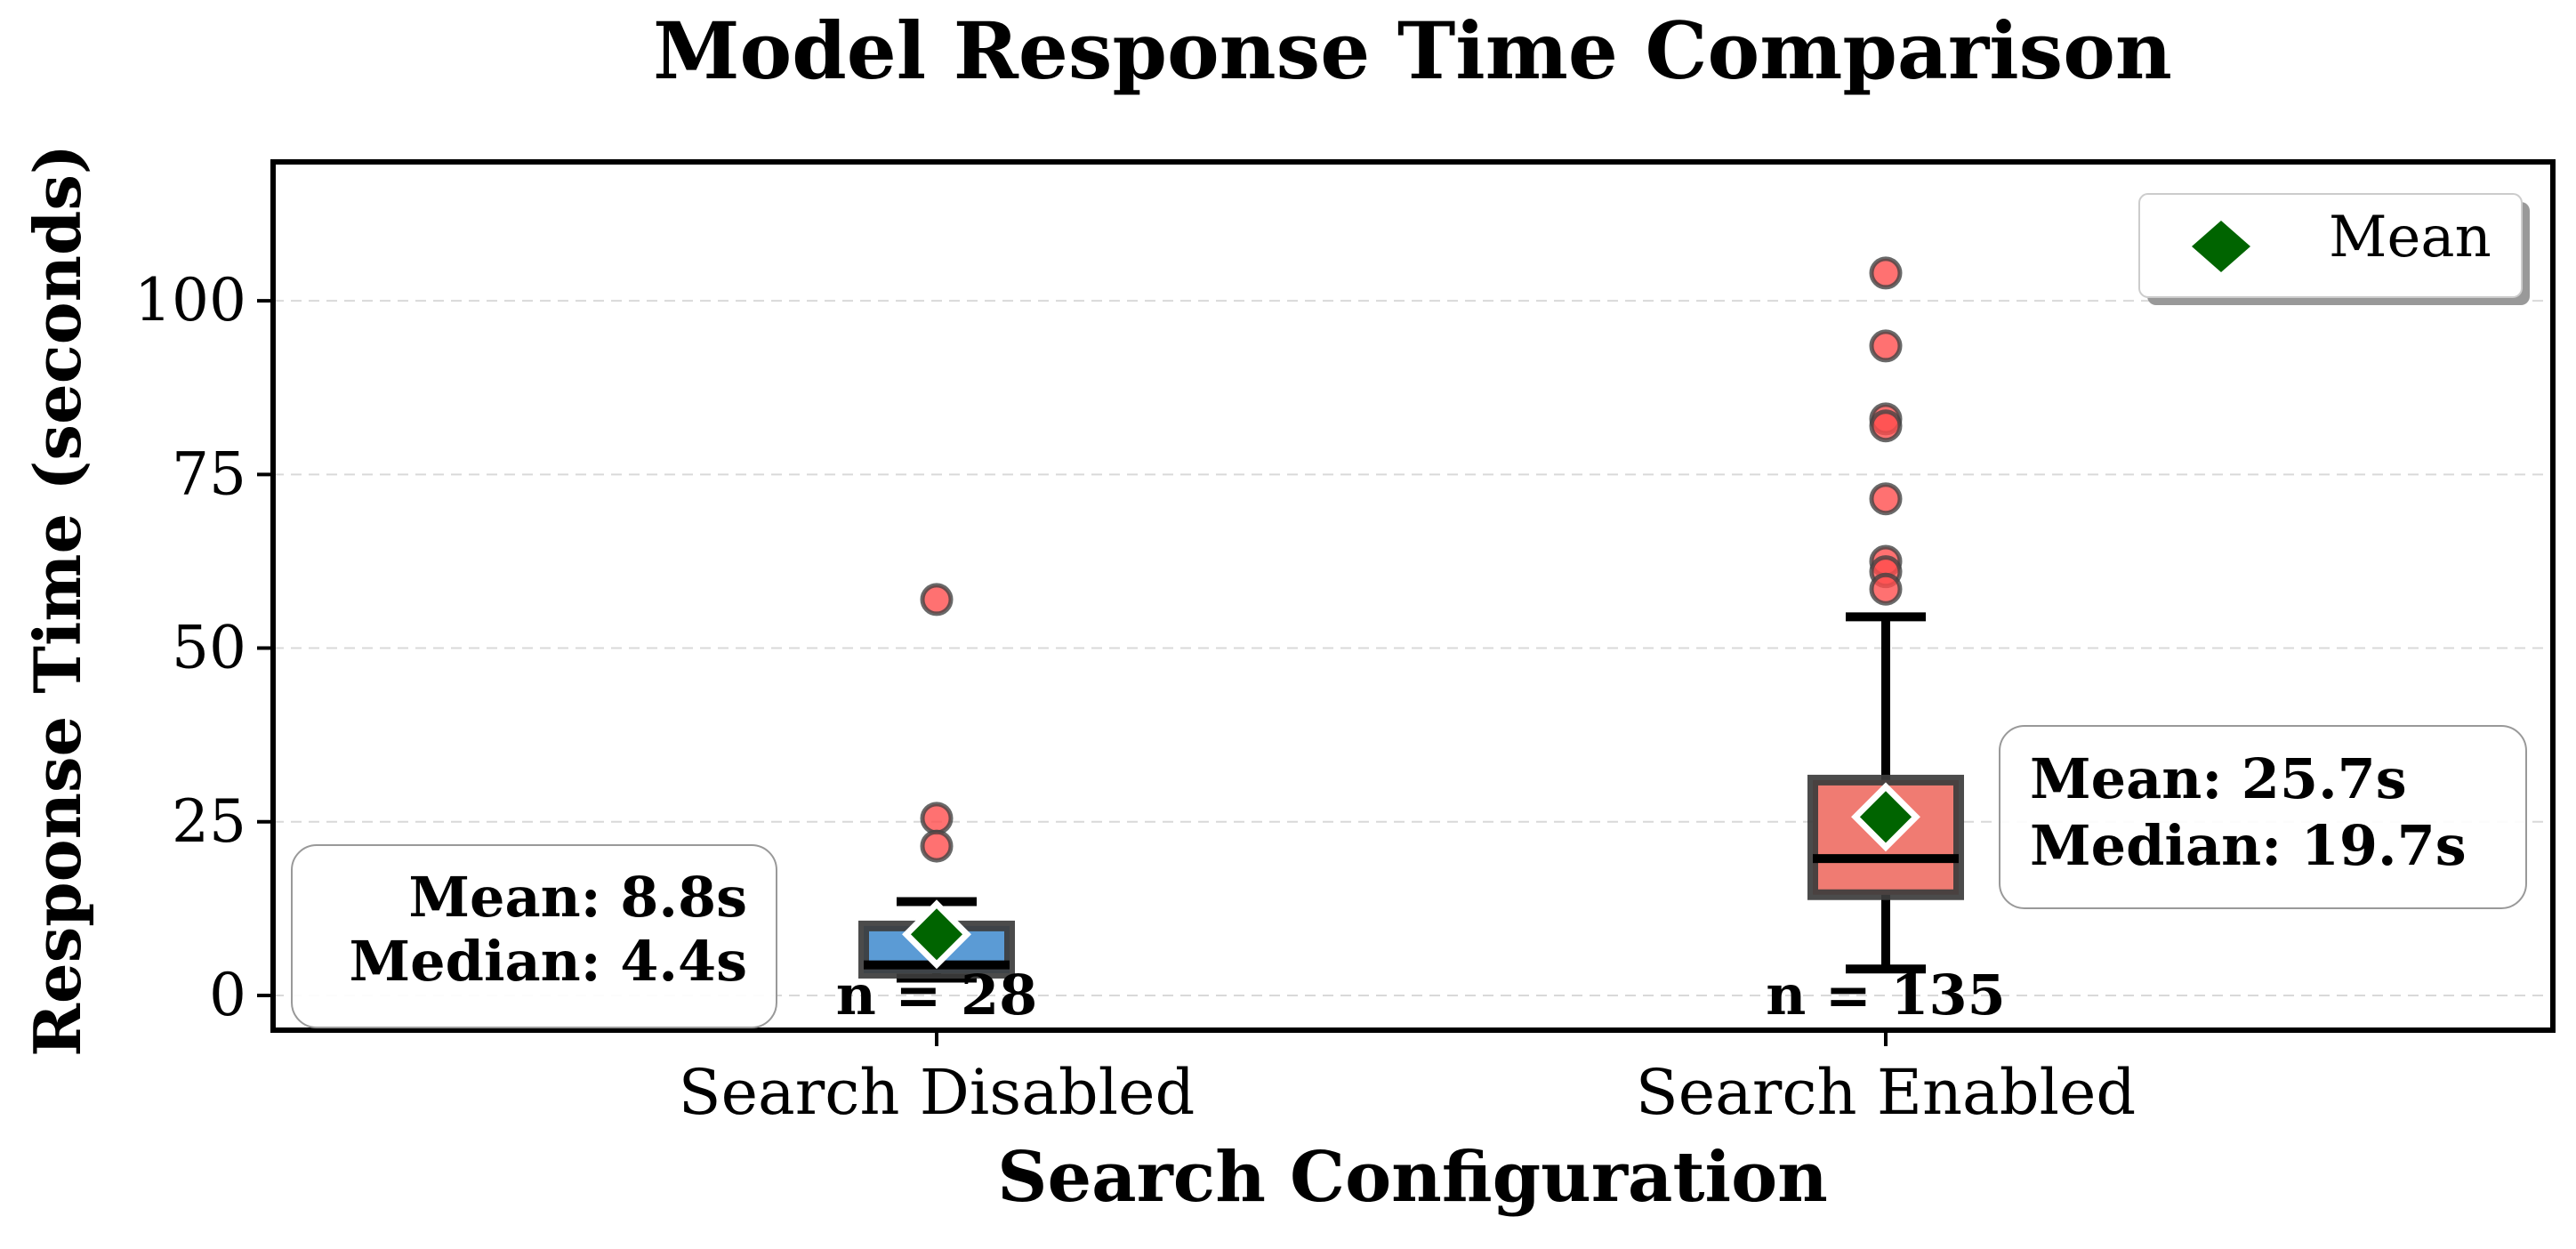 This screenshot has height=1249, width=2576. Describe the element at coordinates (937, 1092) in the screenshot. I see `x-tick-label-search-disabled: Search Disabled` at that location.